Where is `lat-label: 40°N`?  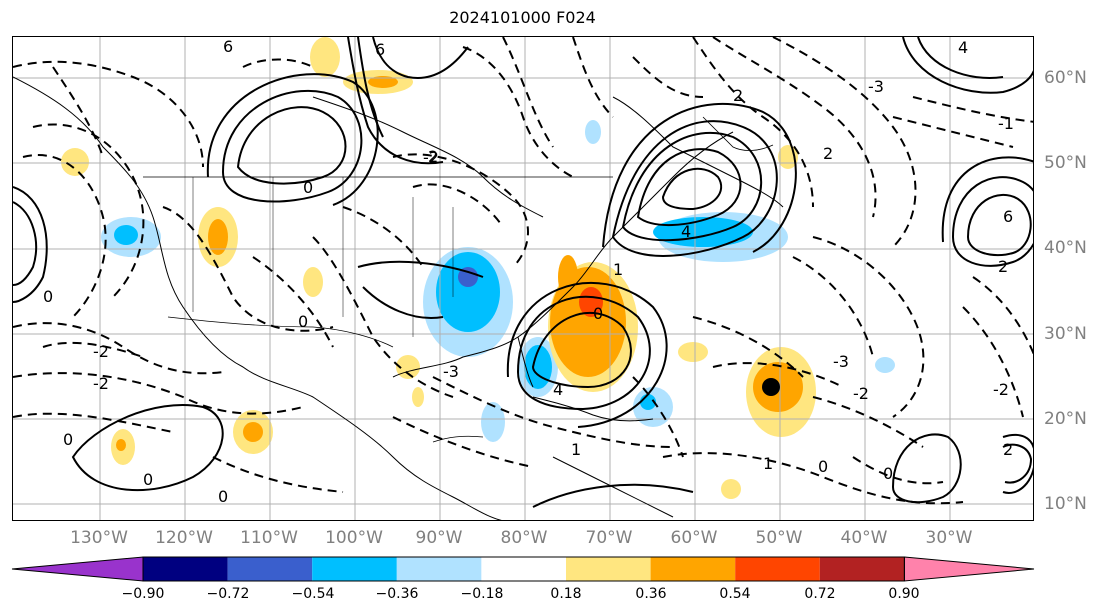
lat-label: 40°N is located at coordinates (1065, 248).